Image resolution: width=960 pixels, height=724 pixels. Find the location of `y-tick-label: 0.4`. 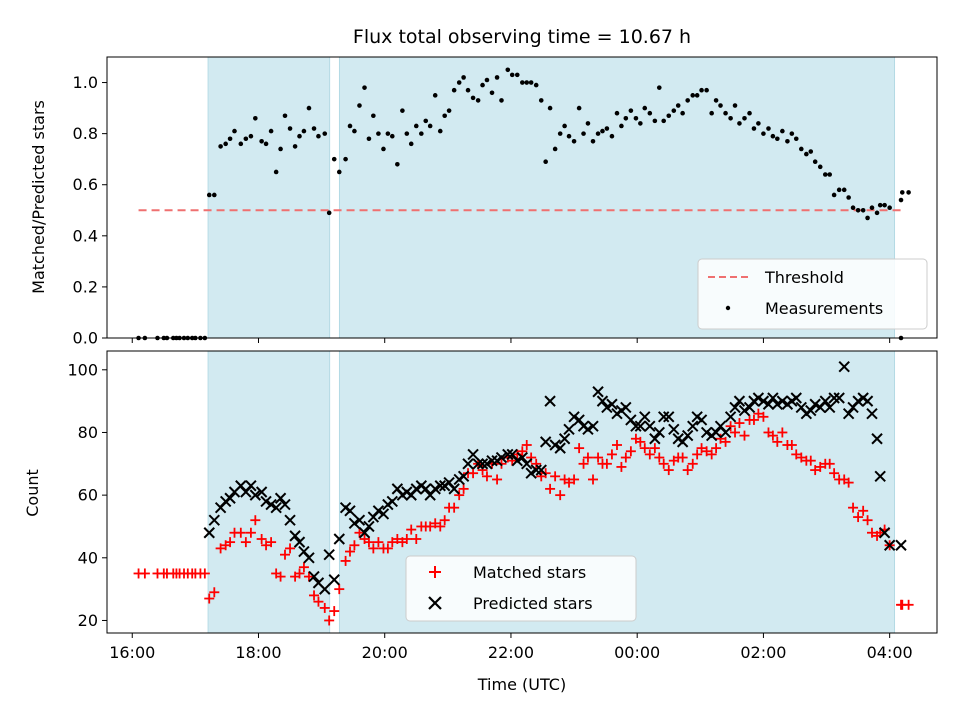

y-tick-label: 0.4 is located at coordinates (85, 235).